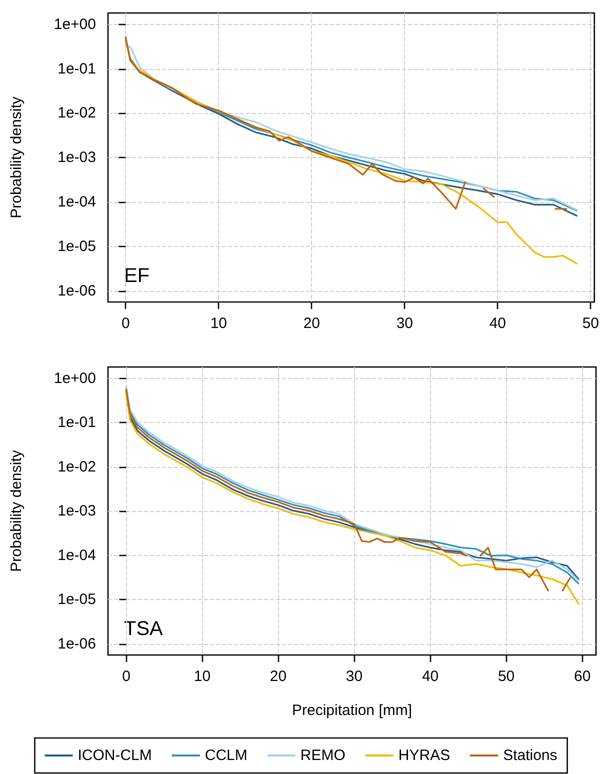  What do you see at coordinates (352, 710) in the screenshot?
I see `x-axis-title: Precipitation [mm]` at bounding box center [352, 710].